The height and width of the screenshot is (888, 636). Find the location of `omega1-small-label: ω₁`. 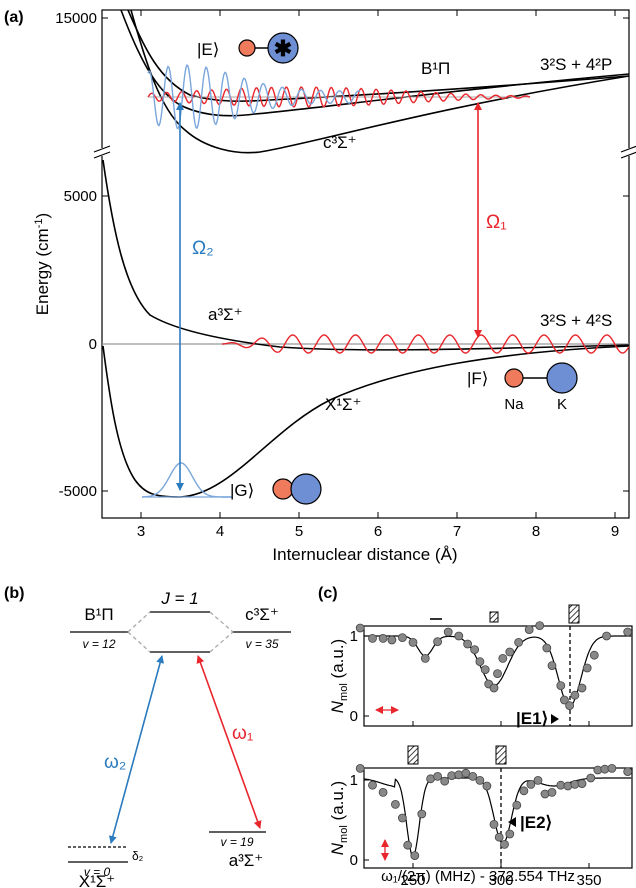

omega1-small-label: ω₁ is located at coordinates (242, 733).